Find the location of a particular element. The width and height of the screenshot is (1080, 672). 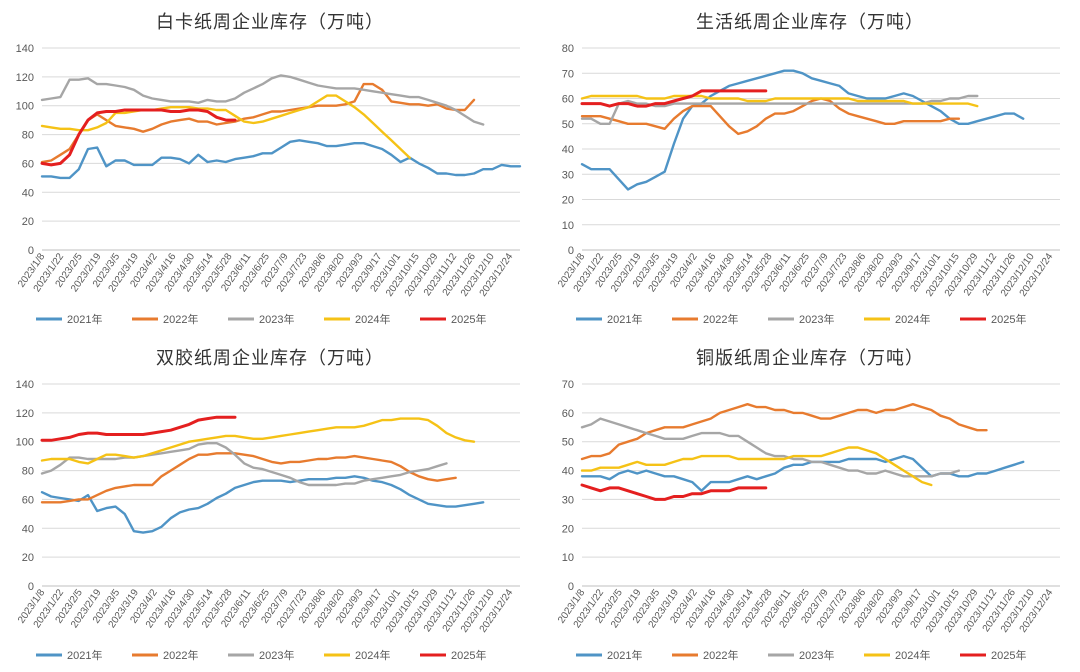

chart-title: 白卡纸周企业库存（万吨） is located at coordinates (270, 22).